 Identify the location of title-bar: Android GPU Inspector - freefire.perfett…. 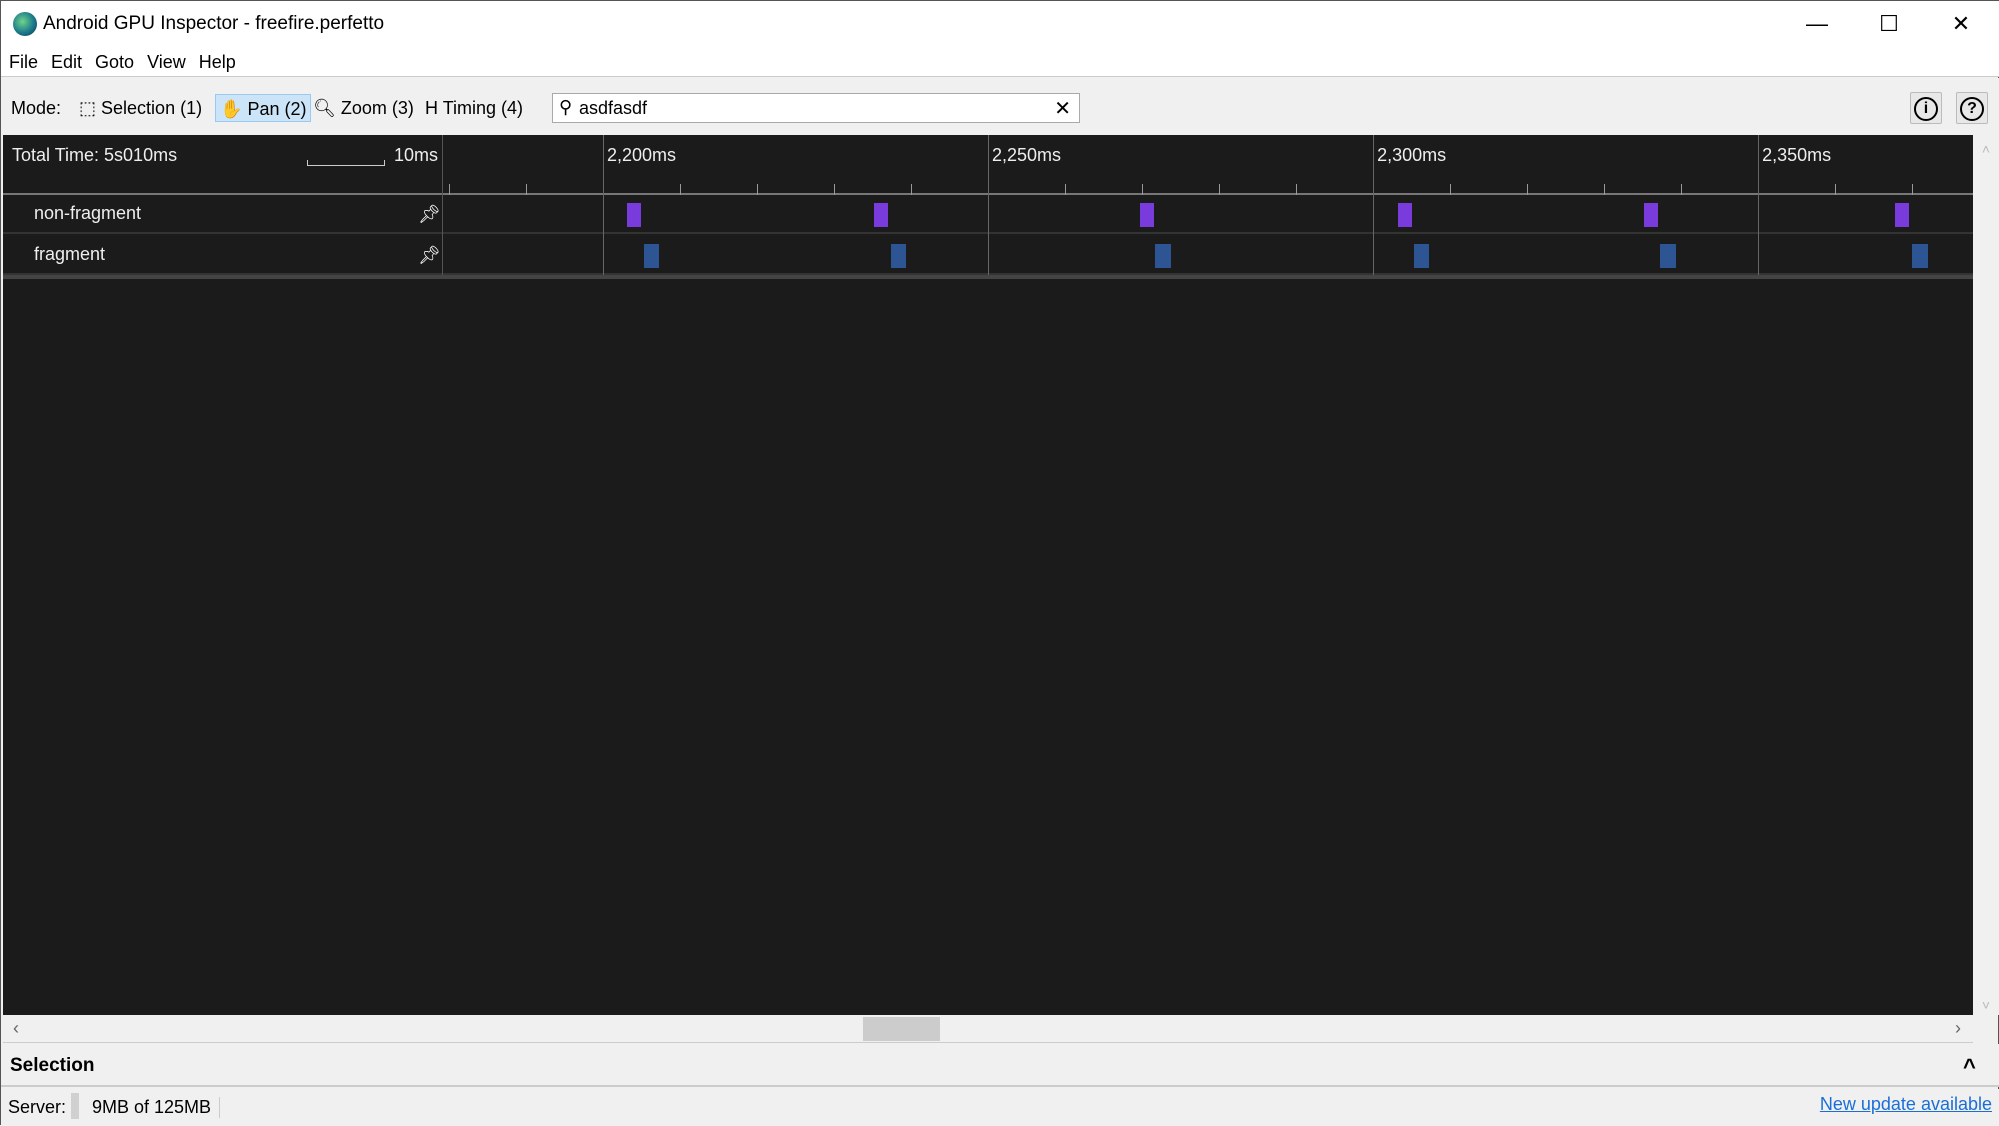
(1000, 24).